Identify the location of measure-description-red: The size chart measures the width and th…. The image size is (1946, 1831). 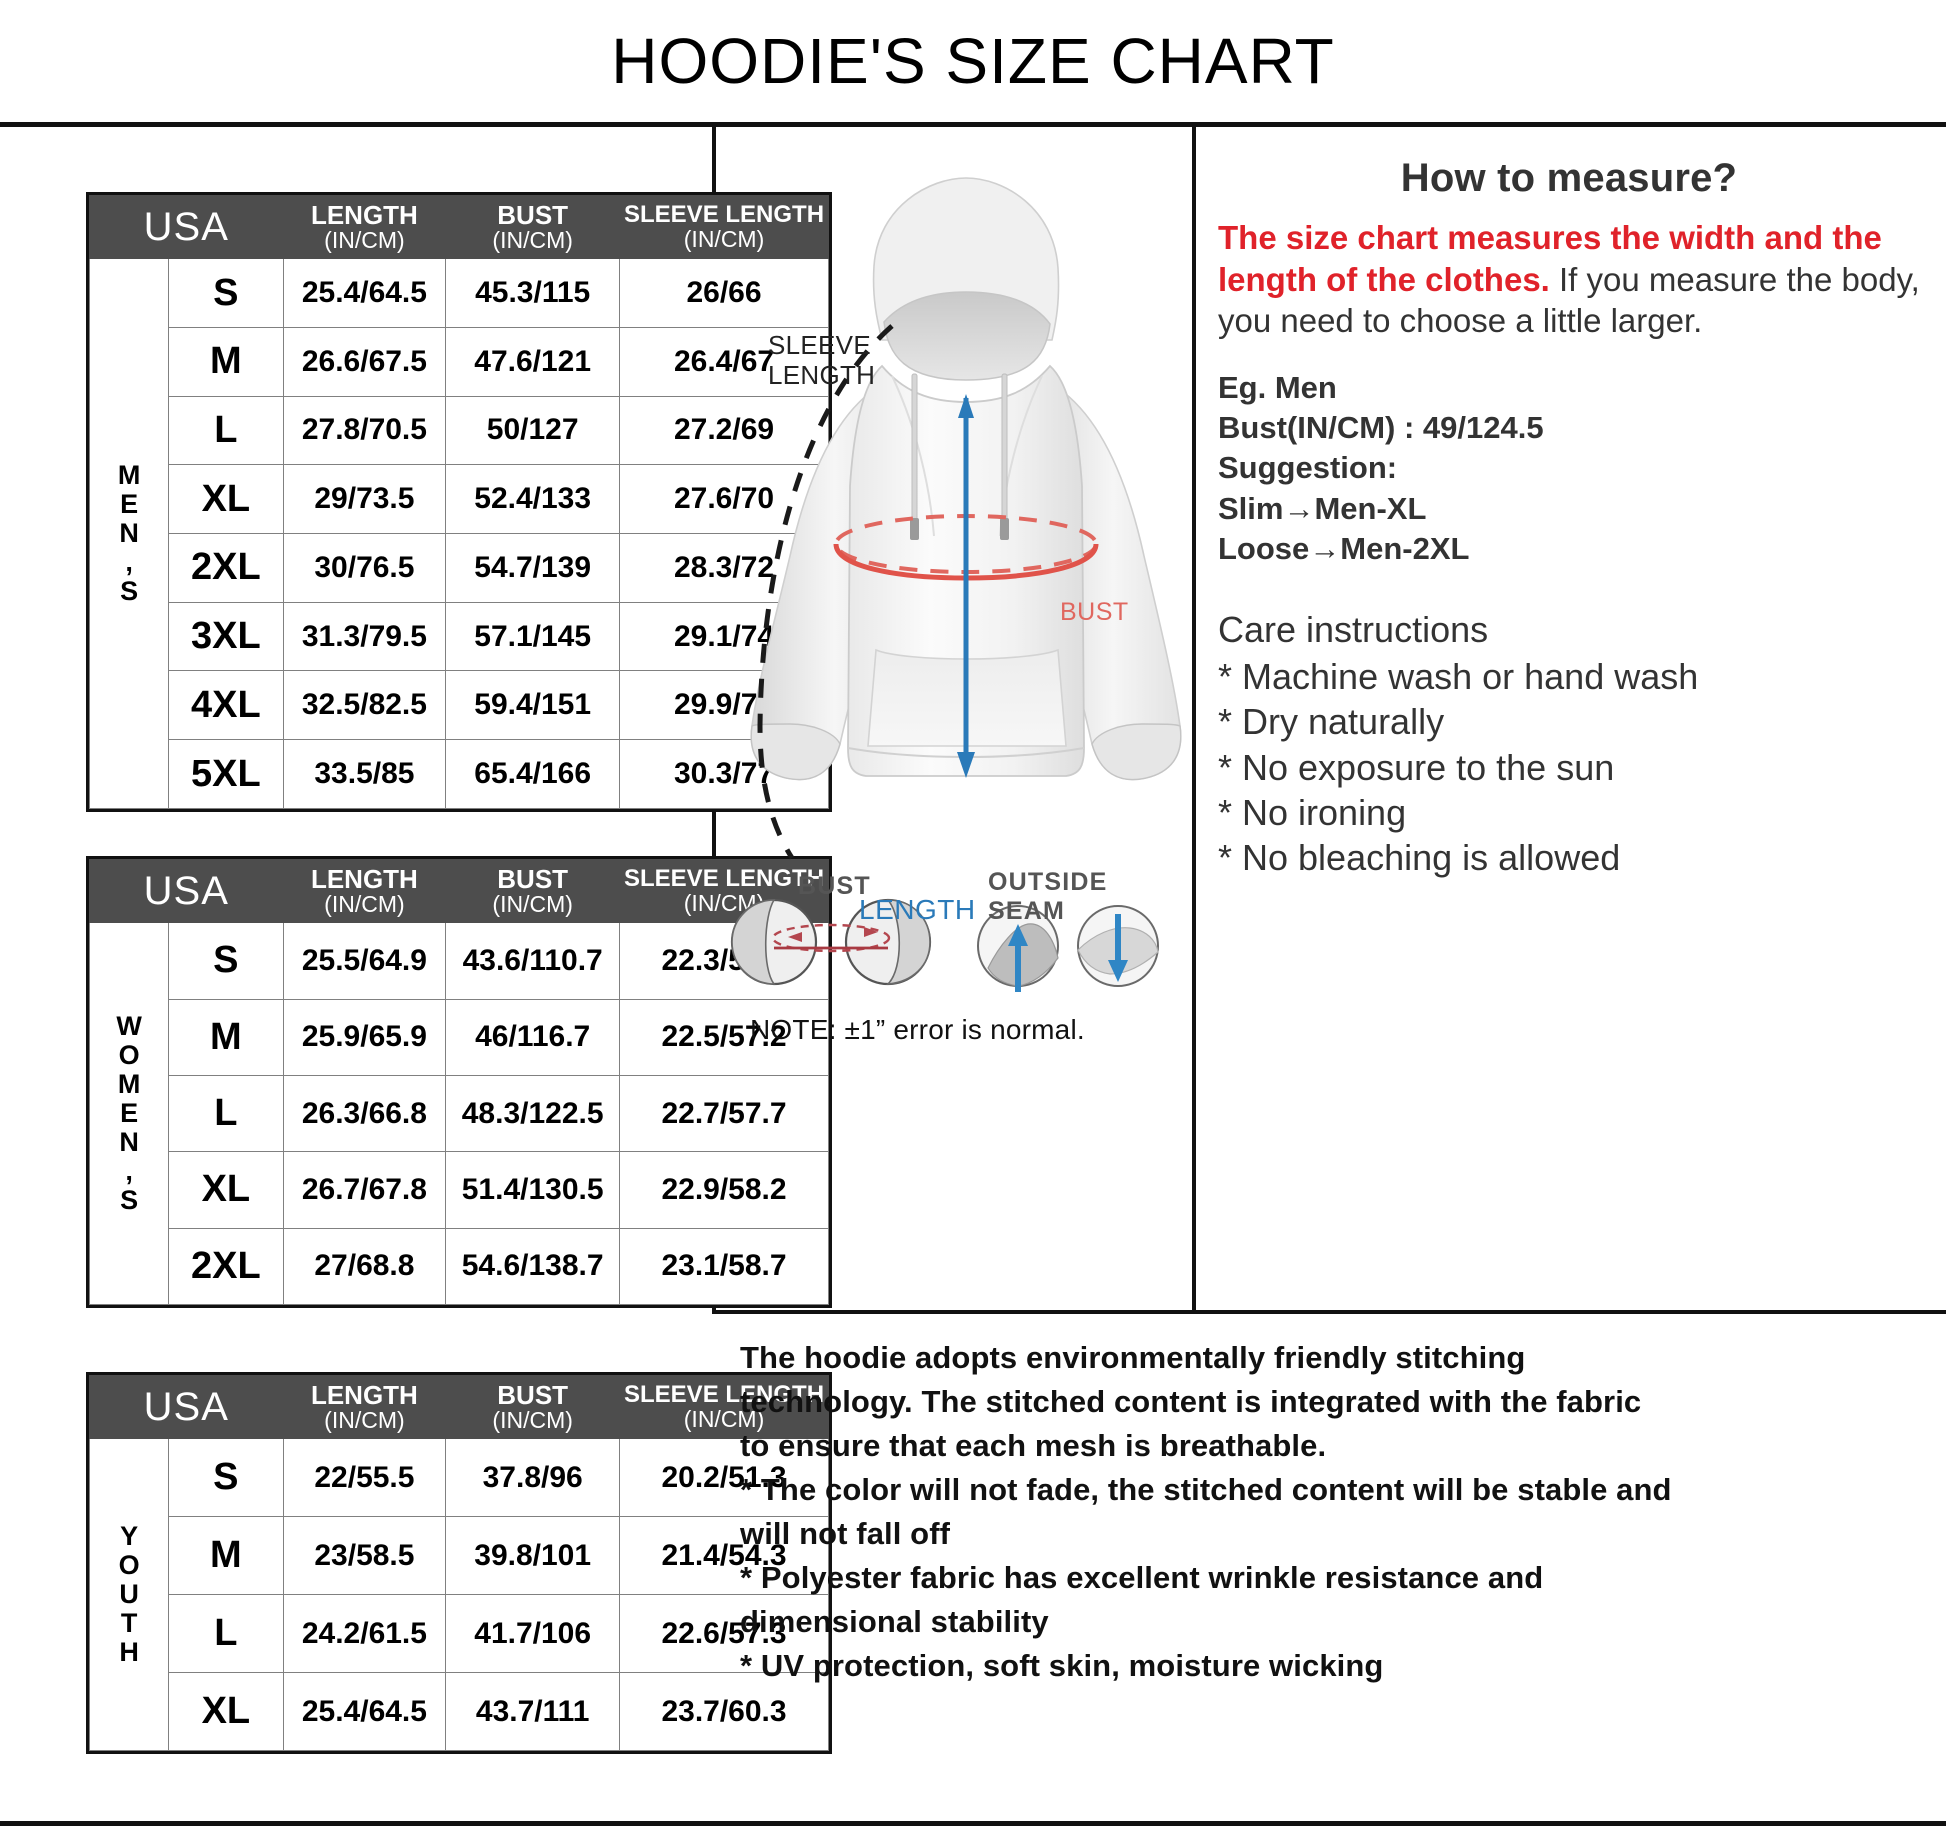
(1550, 258).